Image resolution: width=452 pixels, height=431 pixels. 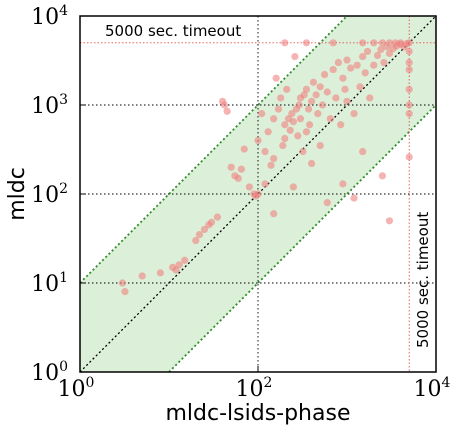 What do you see at coordinates (254, 388) in the screenshot?
I see `x-tick-label: 102` at bounding box center [254, 388].